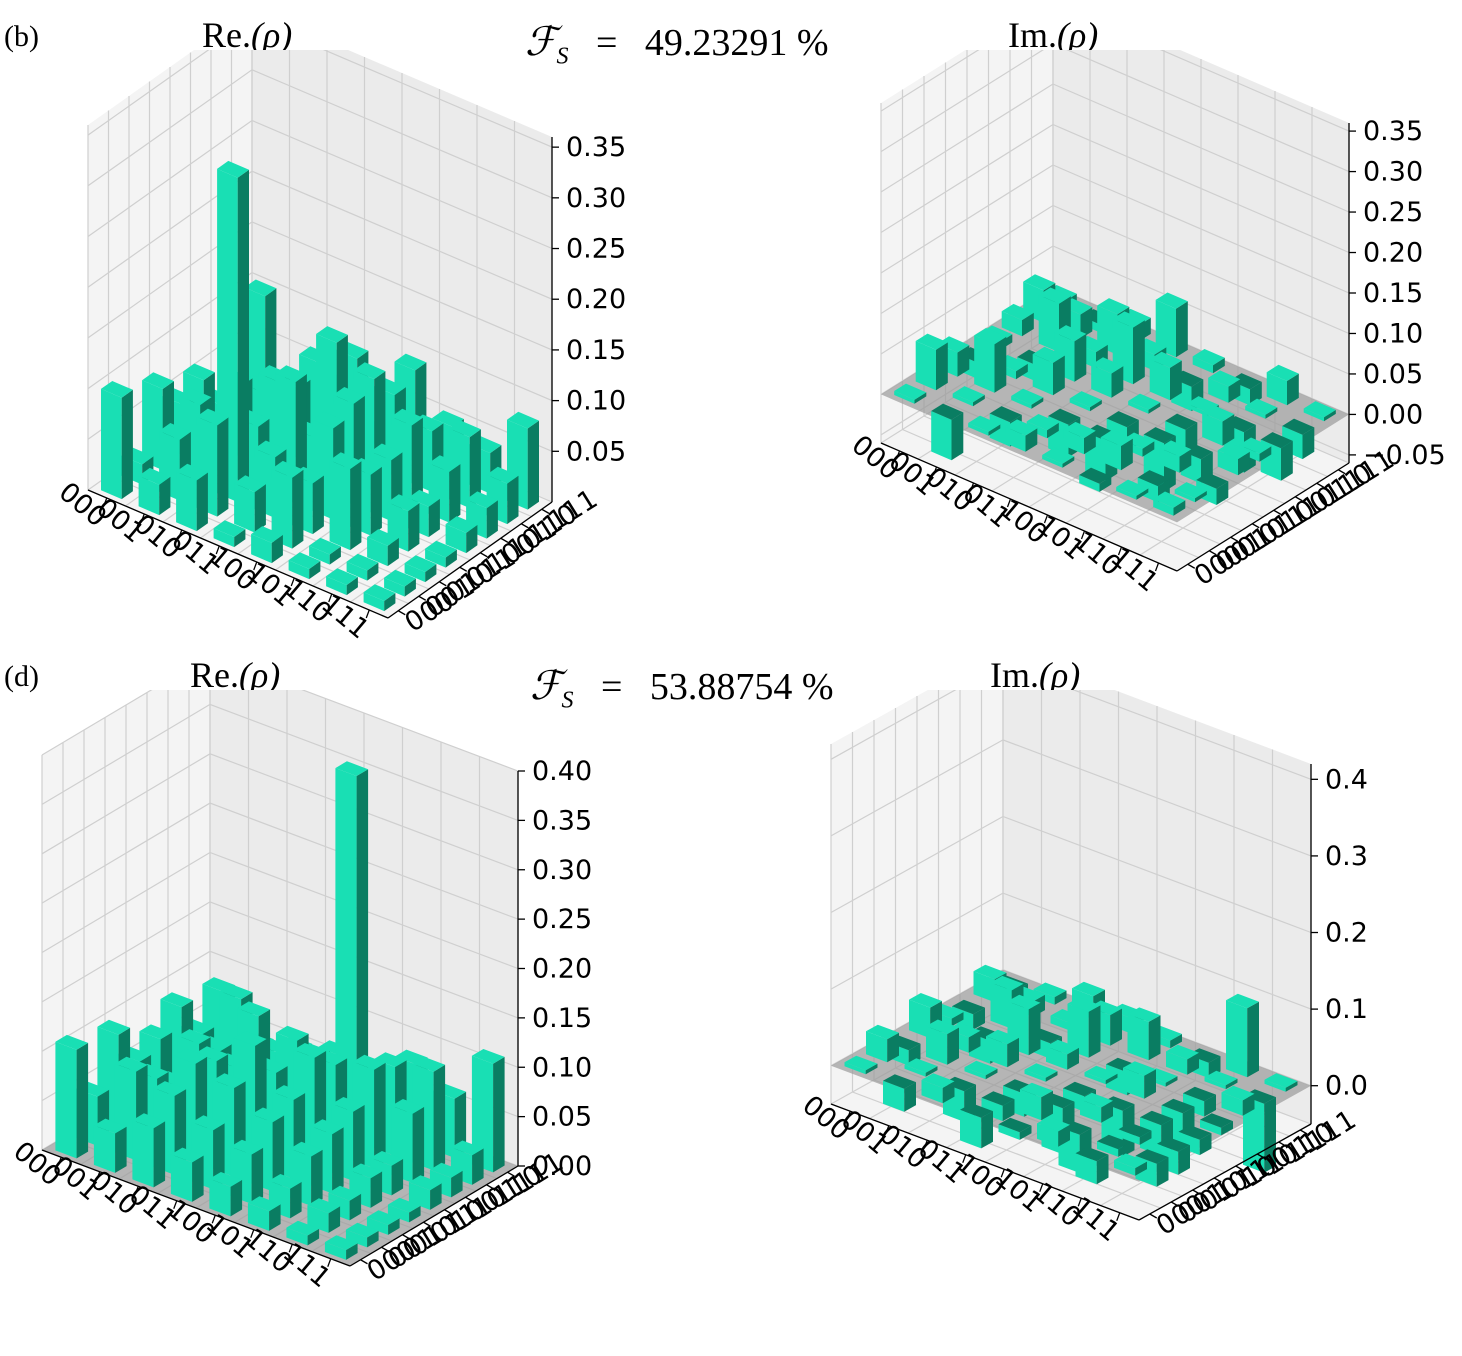 Image resolution: width=1462 pixels, height=1356 pixels. What do you see at coordinates (1346, 856) in the screenshot?
I see `z-tick-label: 0.3` at bounding box center [1346, 856].